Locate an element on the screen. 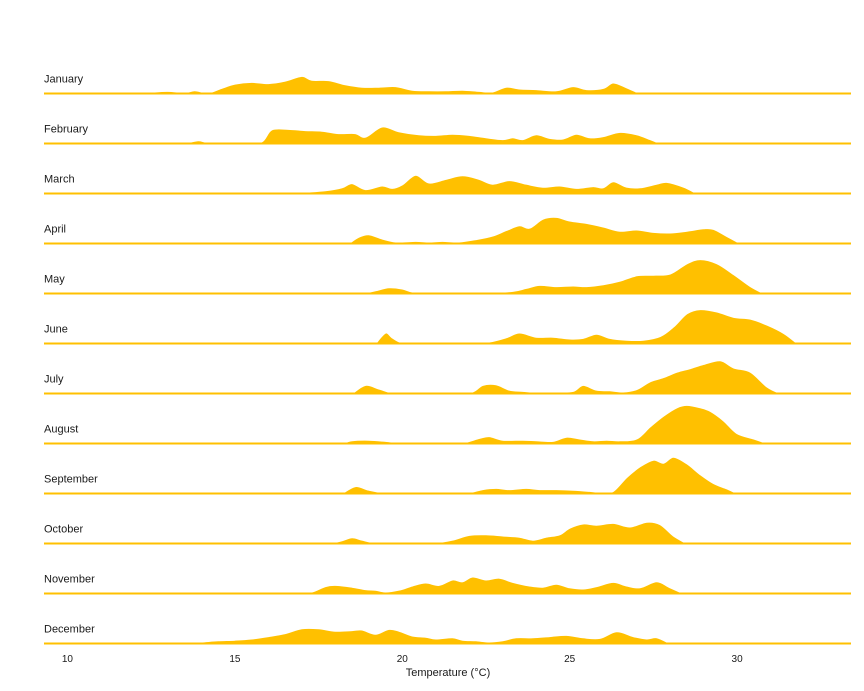 The image size is (864, 691). x-tick-label: 30 is located at coordinates (738, 659).